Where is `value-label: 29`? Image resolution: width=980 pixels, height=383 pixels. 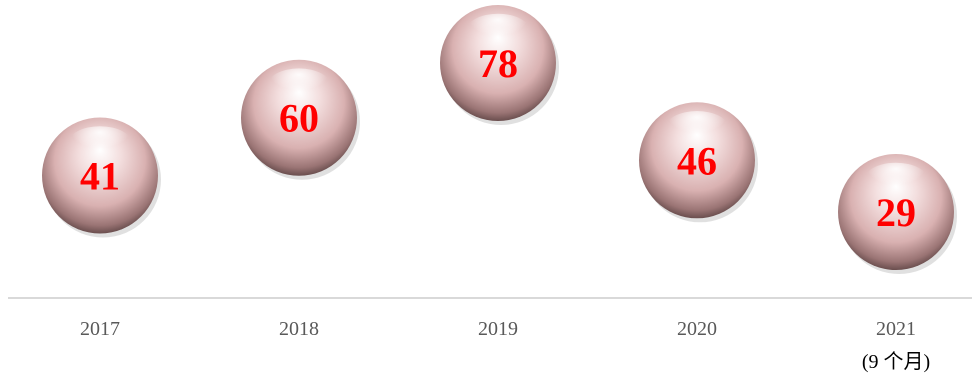
value-label: 29 is located at coordinates (896, 212).